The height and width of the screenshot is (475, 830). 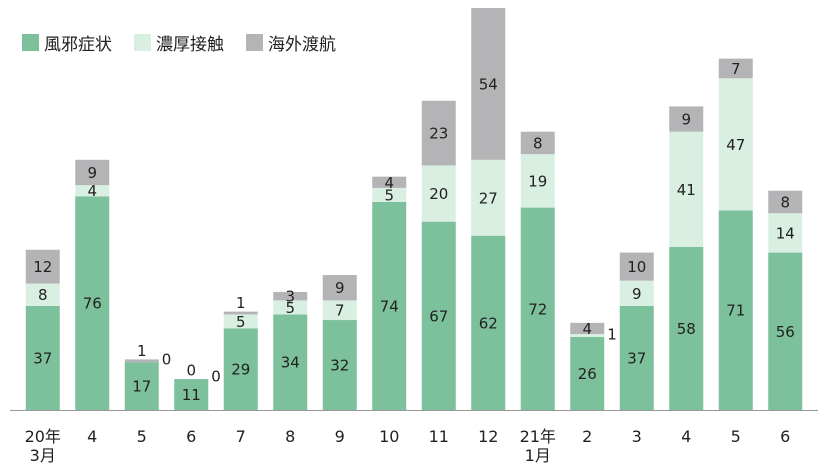 I want to click on value-label: 26, so click(x=587, y=374).